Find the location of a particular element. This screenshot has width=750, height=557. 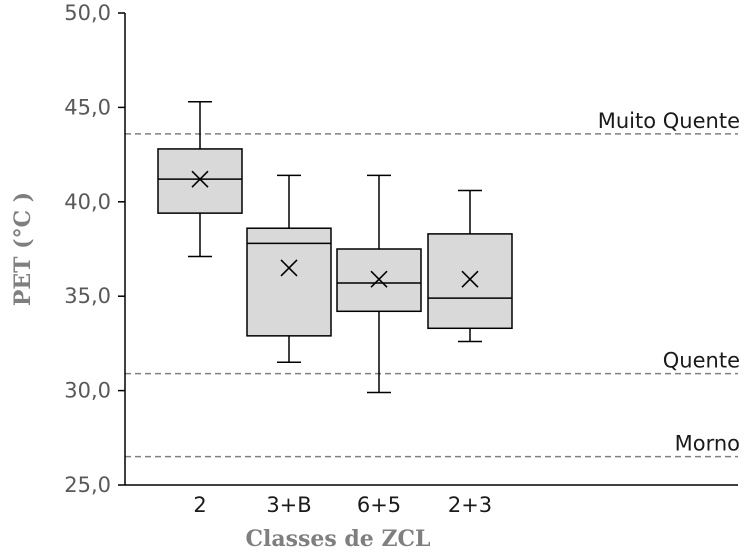

x-tick-label: 3+B is located at coordinates (288, 505).